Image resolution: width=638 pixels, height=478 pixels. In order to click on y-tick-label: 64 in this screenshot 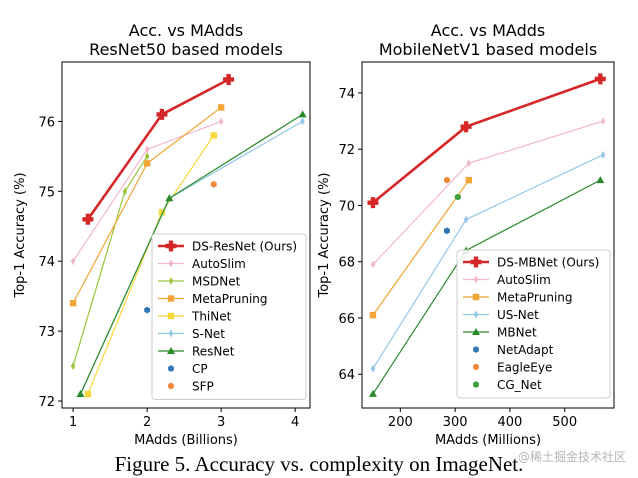, I will do `click(346, 375)`.